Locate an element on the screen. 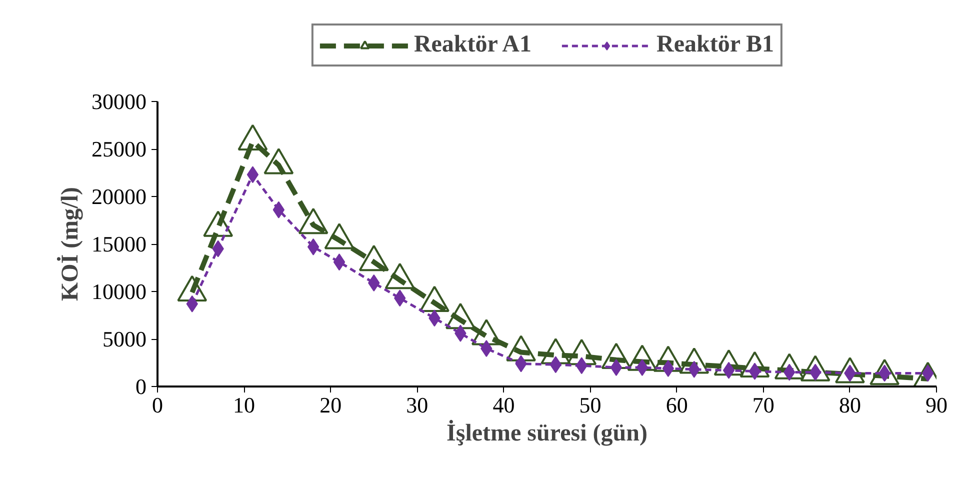 This screenshot has width=960, height=491. x-tick-label: 60 is located at coordinates (677, 405).